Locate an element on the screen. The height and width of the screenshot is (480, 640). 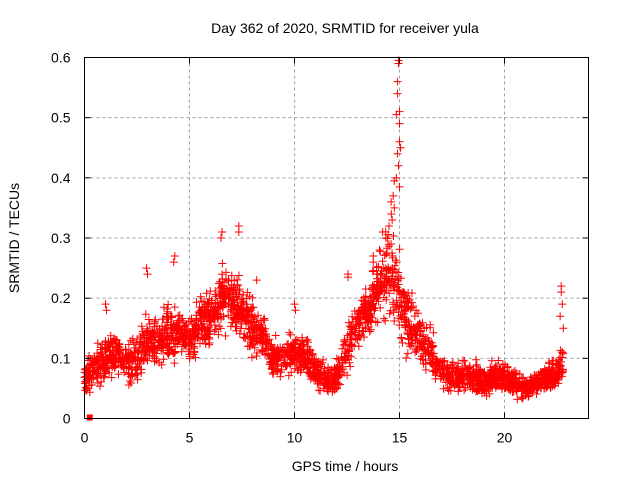
y-tick-label: 0.4 is located at coordinates (61, 178).